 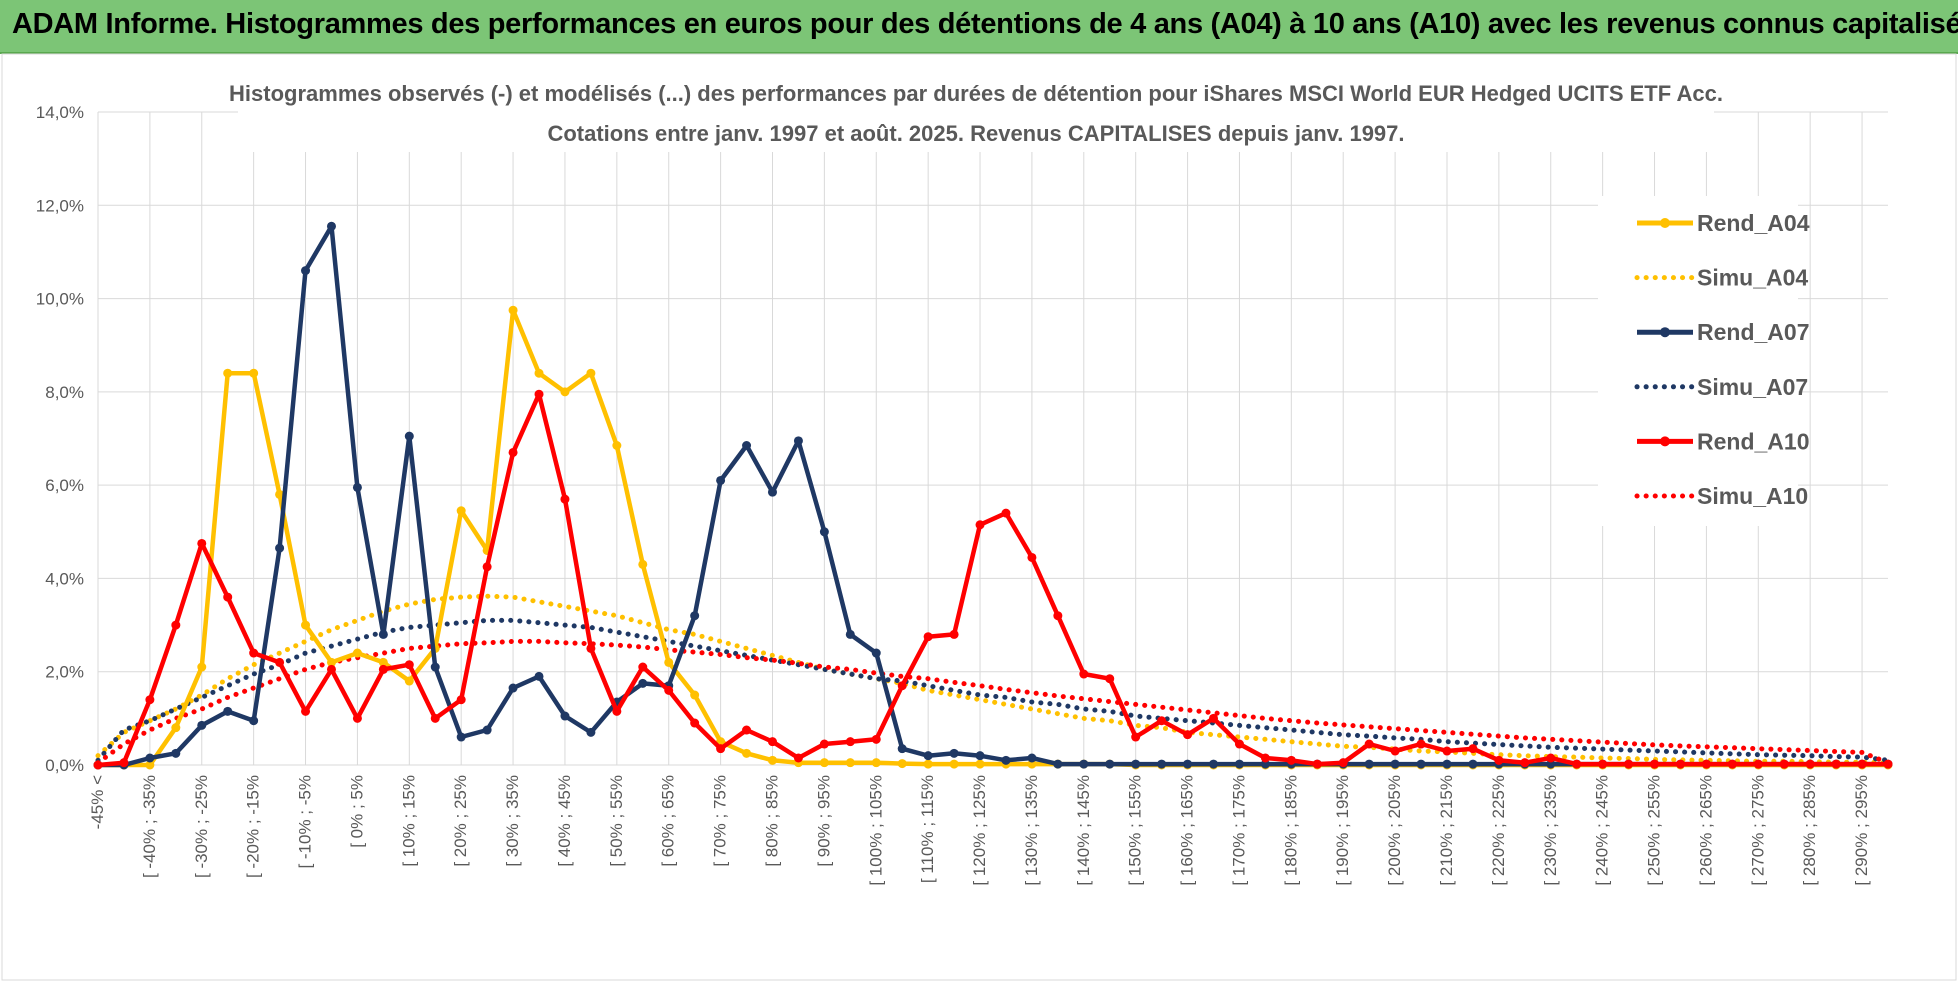 I want to click on y-tick-label: 10,0%, so click(x=60, y=299).